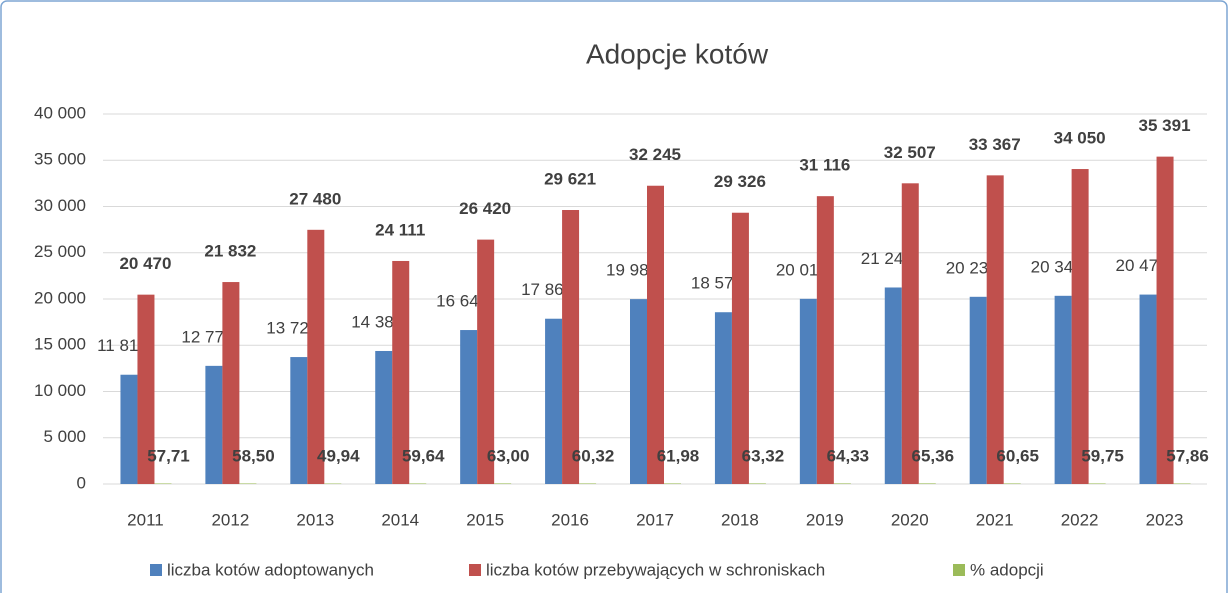 The width and height of the screenshot is (1229, 593). What do you see at coordinates (1057, 266) in the screenshot?
I see `data-label: 20 345` at bounding box center [1057, 266].